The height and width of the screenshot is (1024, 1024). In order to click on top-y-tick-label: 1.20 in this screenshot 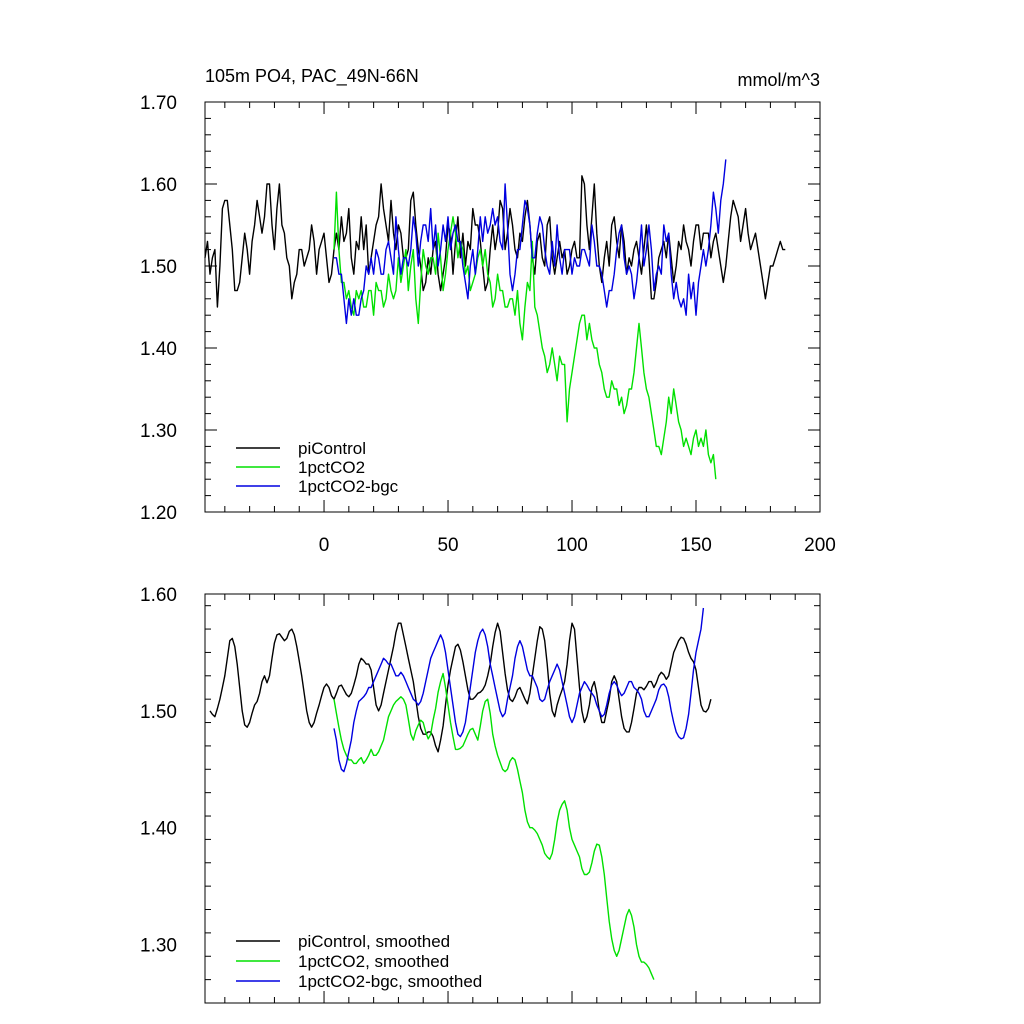, I will do `click(158, 513)`.